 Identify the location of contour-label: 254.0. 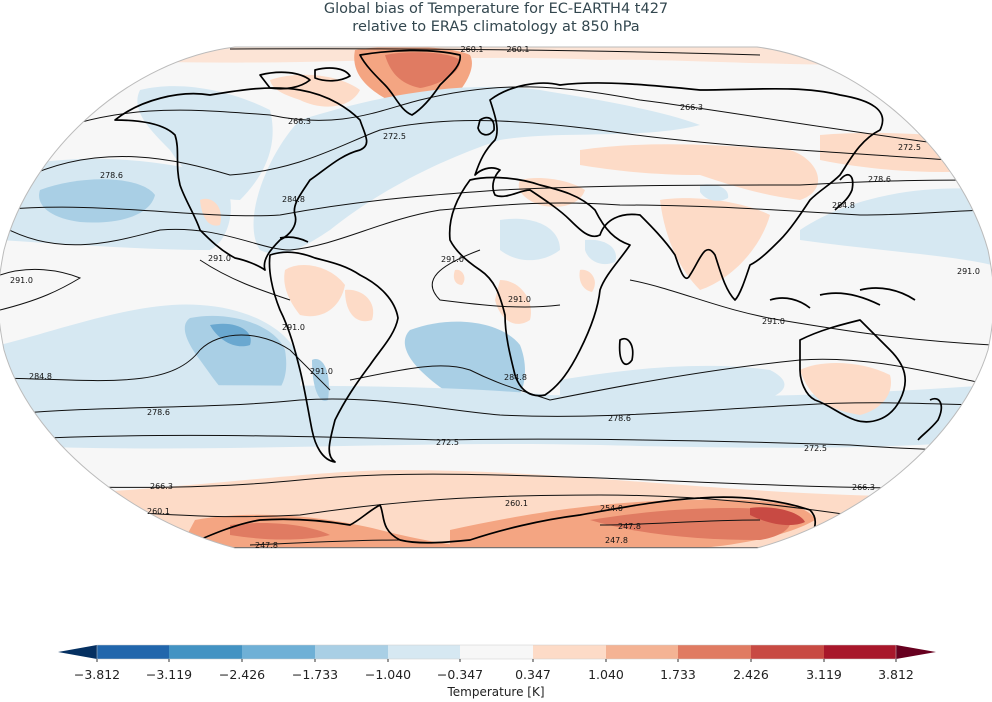
(611, 508).